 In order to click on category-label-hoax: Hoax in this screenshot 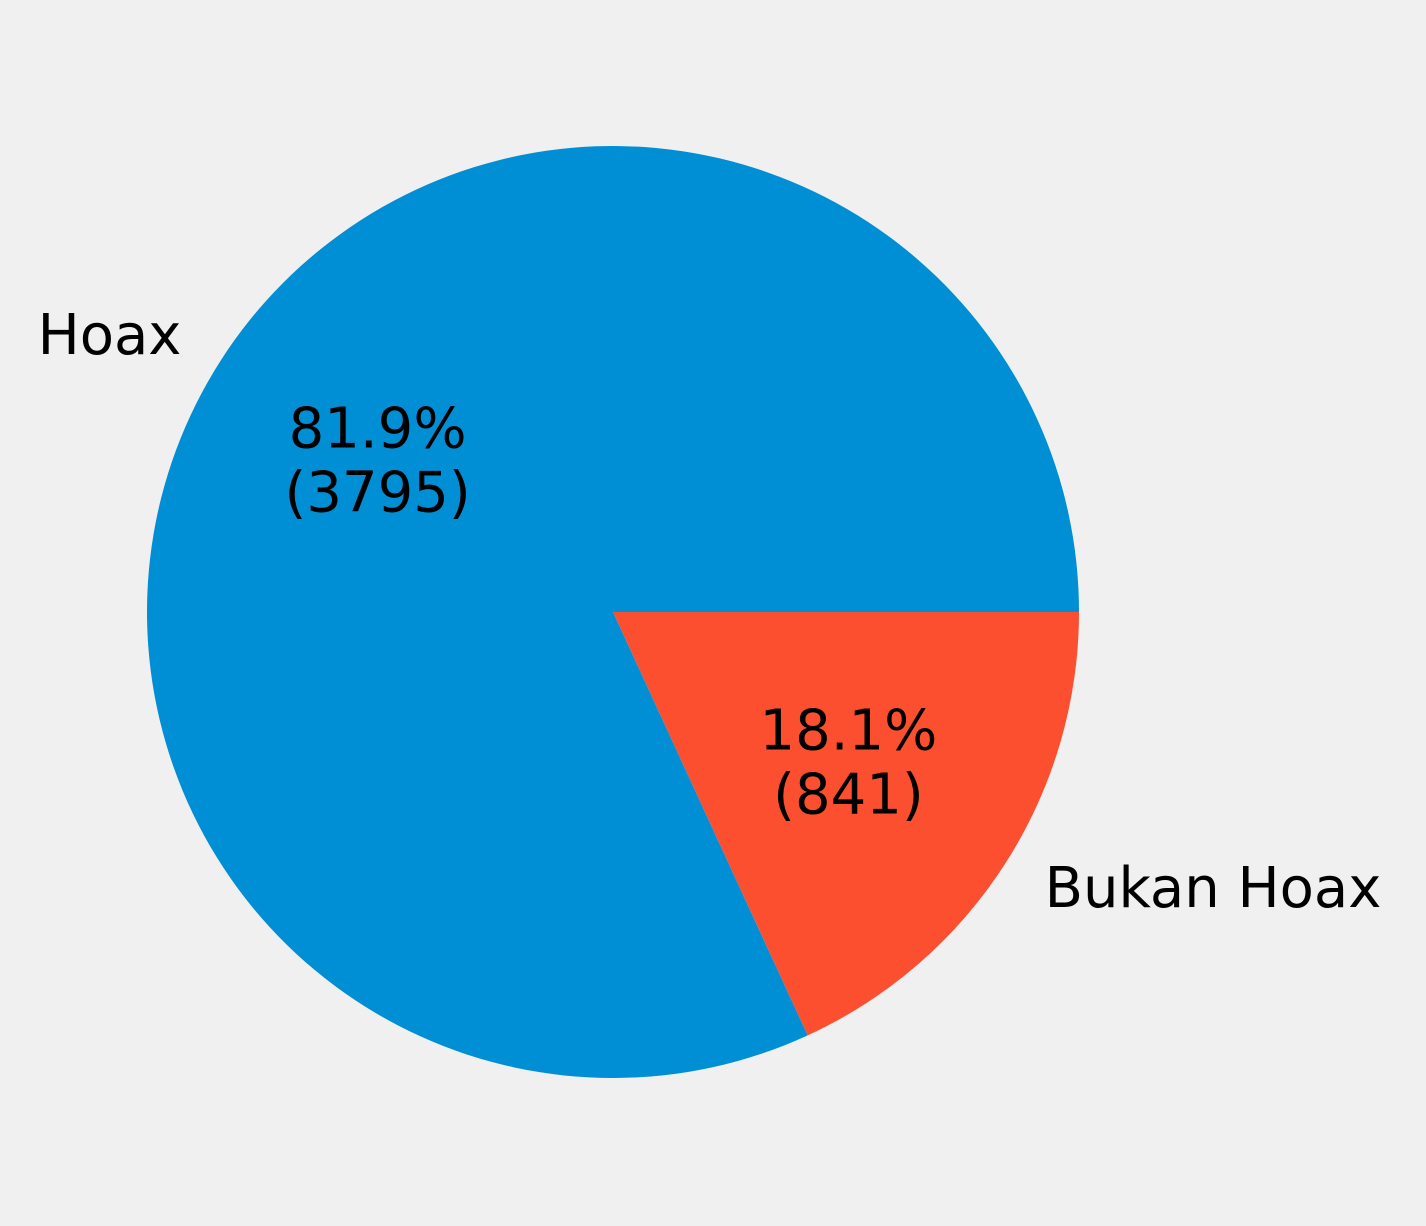, I will do `click(110, 335)`.